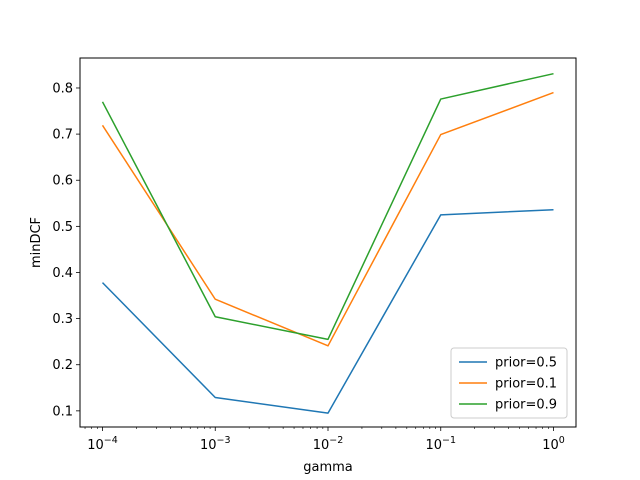 Image resolution: width=640 pixels, height=480 pixels. Describe the element at coordinates (36, 242) in the screenshot. I see `y-axis-label: minDCF` at that location.